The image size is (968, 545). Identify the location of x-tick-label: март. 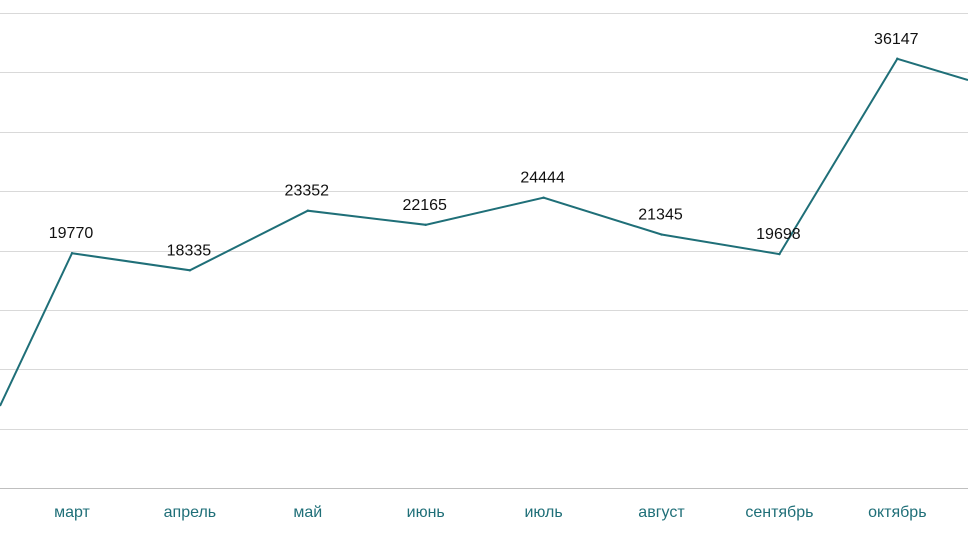
(72, 512).